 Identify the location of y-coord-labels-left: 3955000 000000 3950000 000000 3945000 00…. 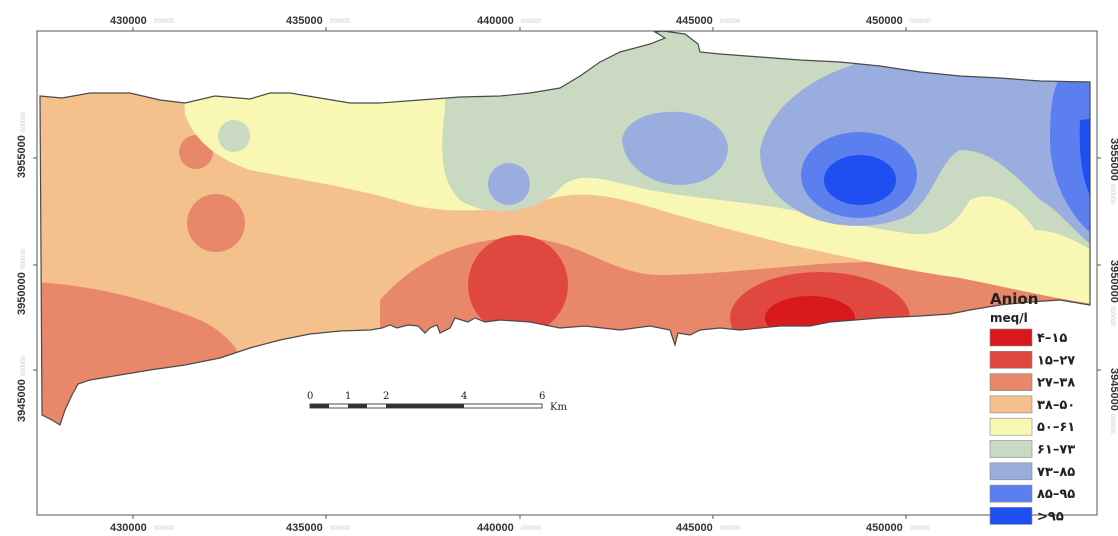
(22, 266).